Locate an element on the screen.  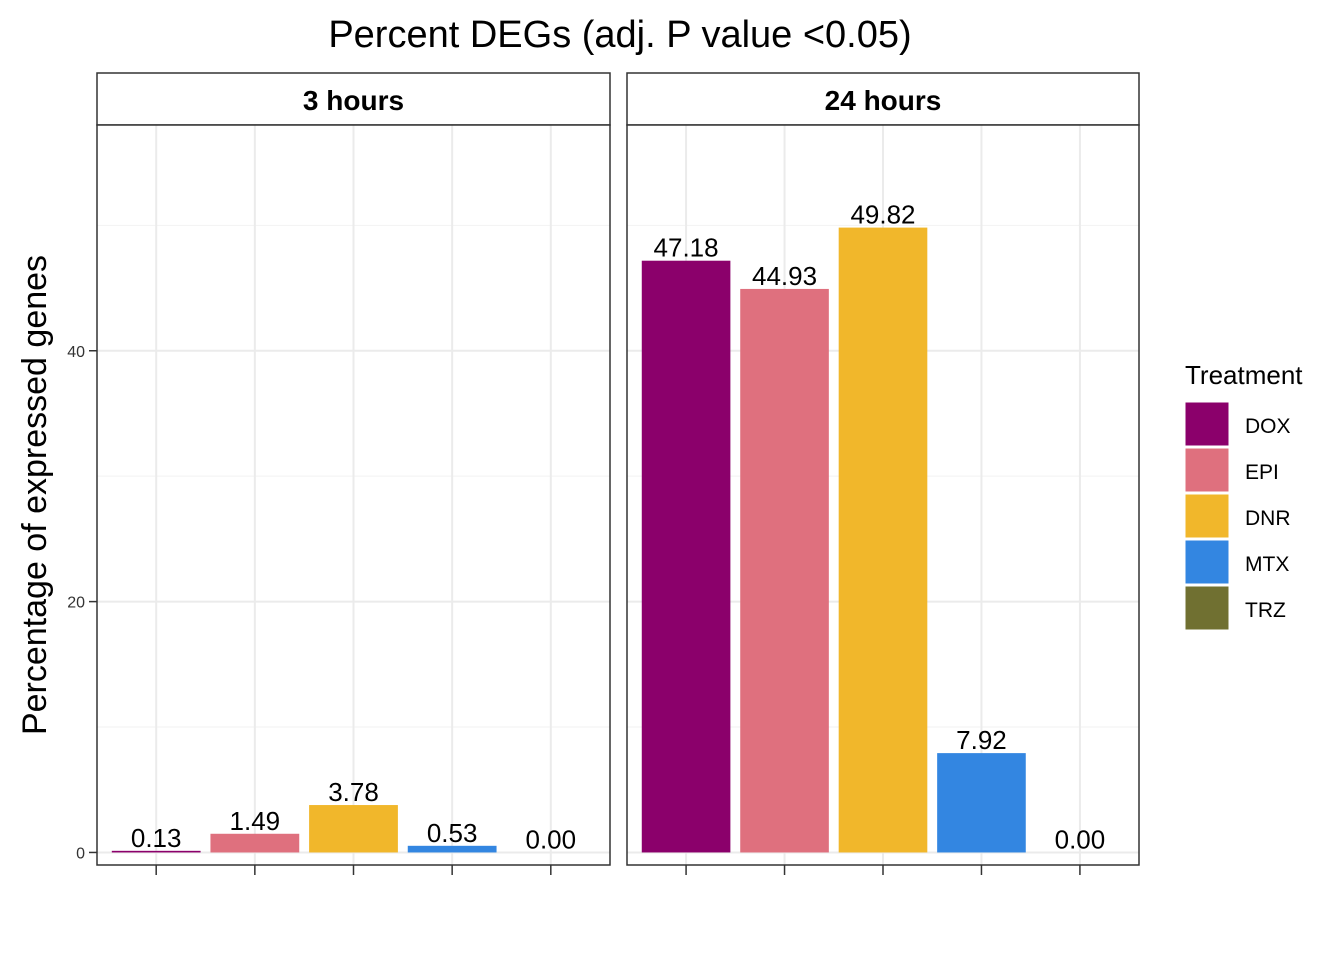
y-tick-label: 40 is located at coordinates (76, 352).